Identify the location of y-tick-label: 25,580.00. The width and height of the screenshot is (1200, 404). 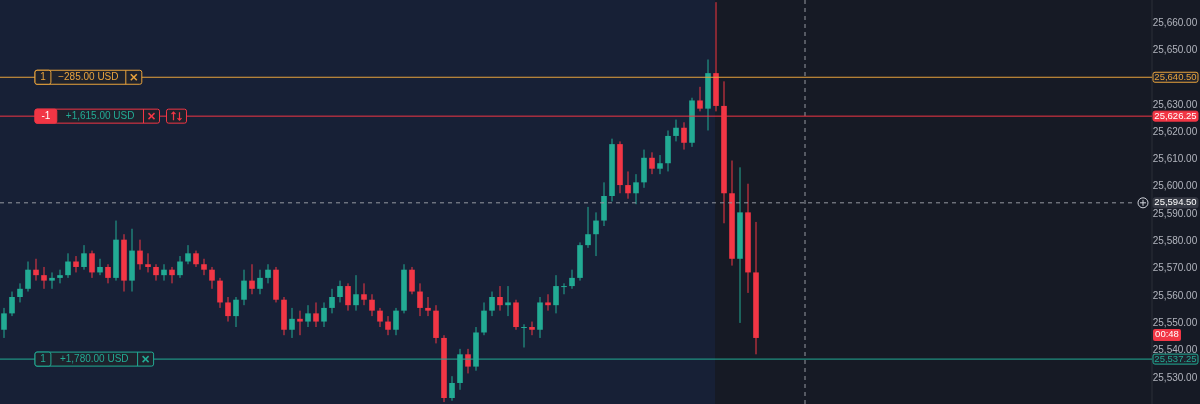
(1175, 241).